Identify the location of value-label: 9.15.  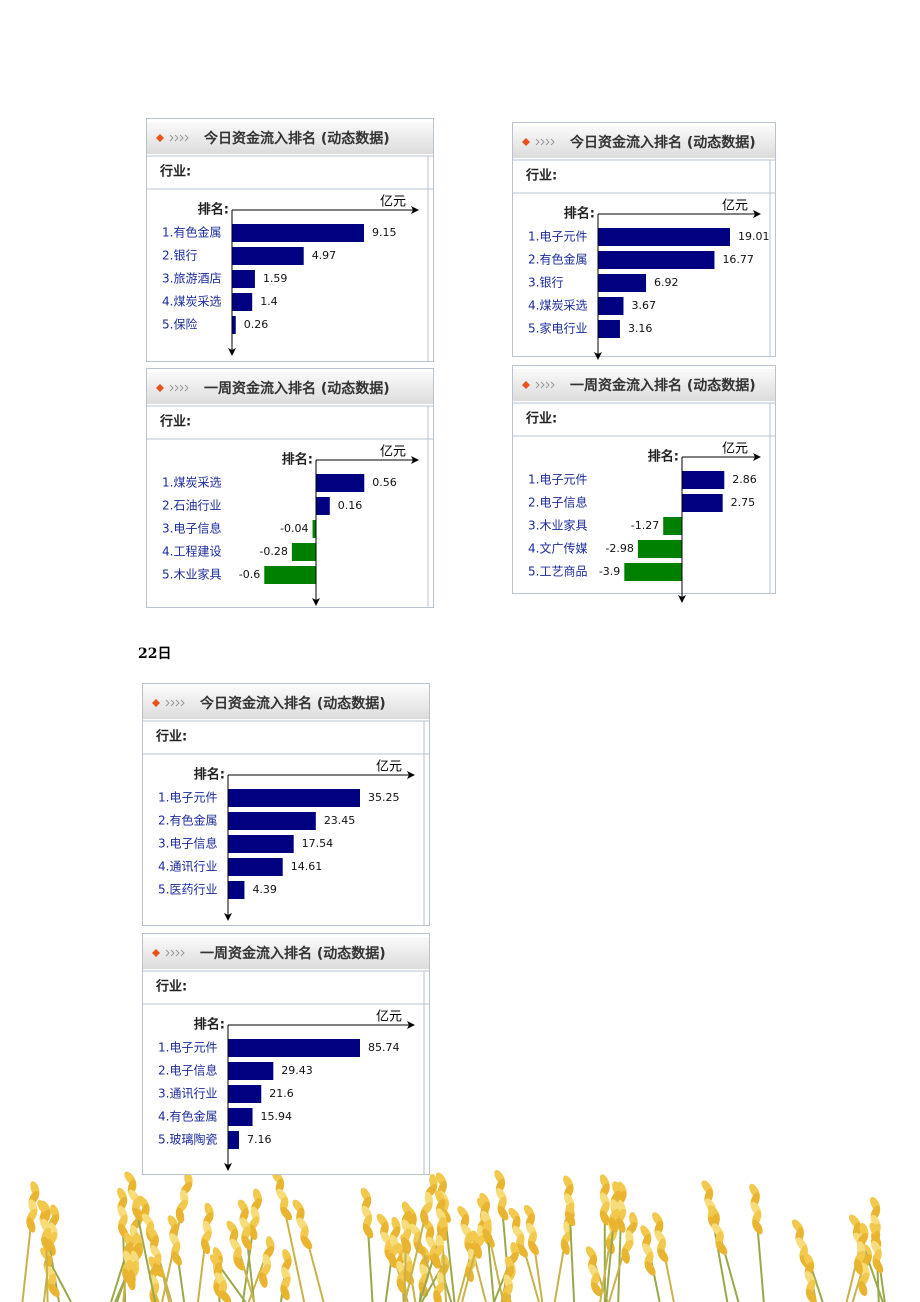
(384, 232).